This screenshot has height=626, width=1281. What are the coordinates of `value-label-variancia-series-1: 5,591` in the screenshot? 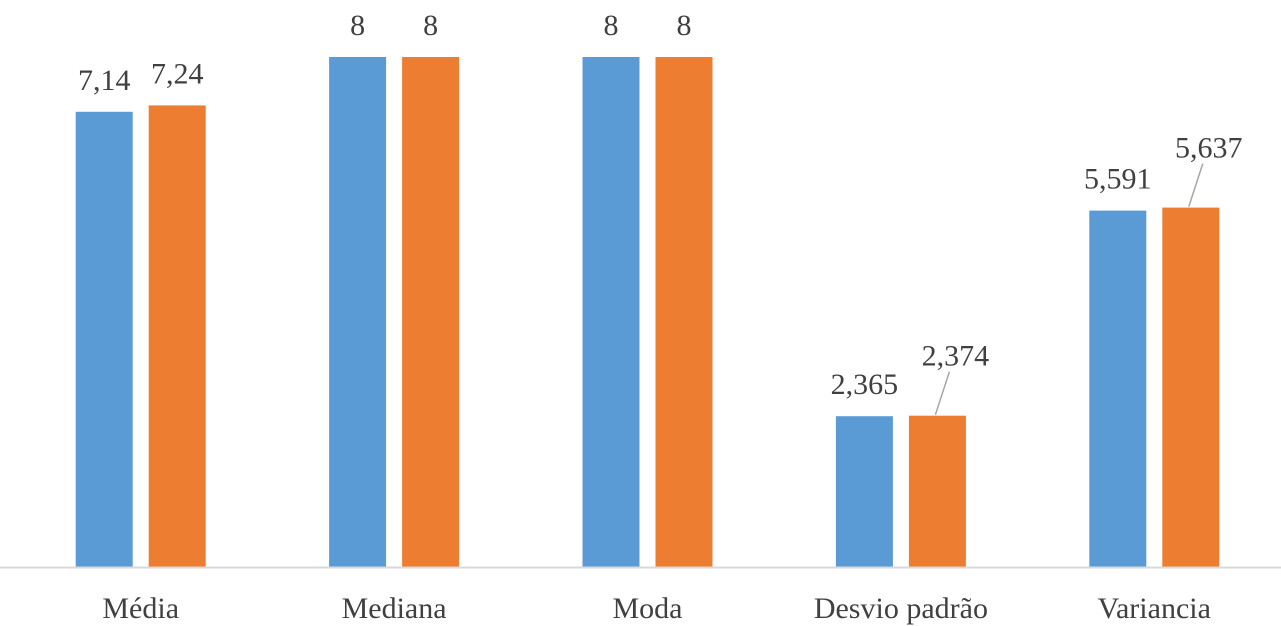 It's located at (1118, 179).